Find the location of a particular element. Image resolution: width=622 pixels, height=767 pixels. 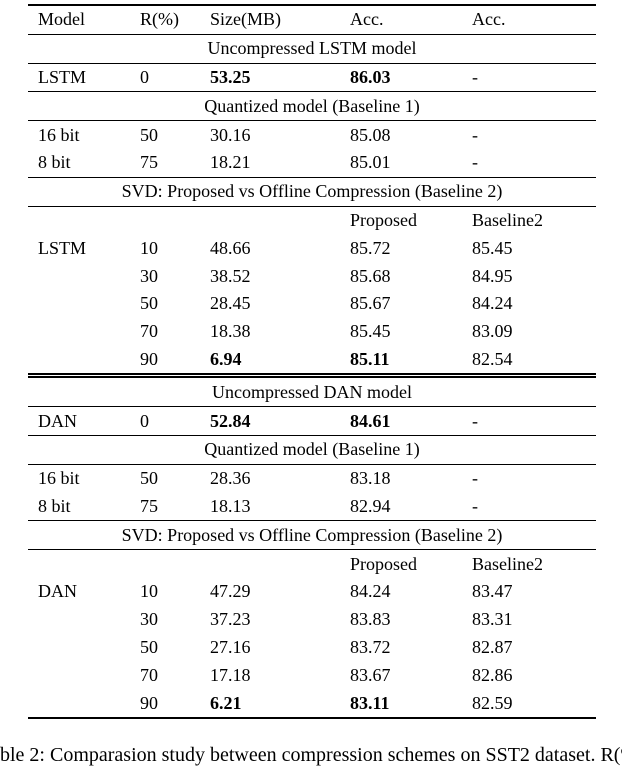

cell-size: 48.66 is located at coordinates (230, 247).